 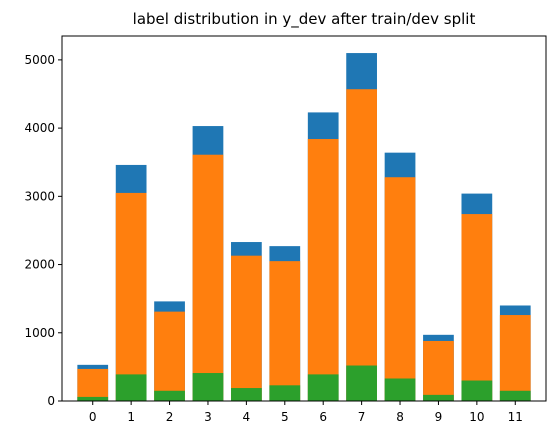 I want to click on x-tick-label: 10, so click(x=476, y=417).